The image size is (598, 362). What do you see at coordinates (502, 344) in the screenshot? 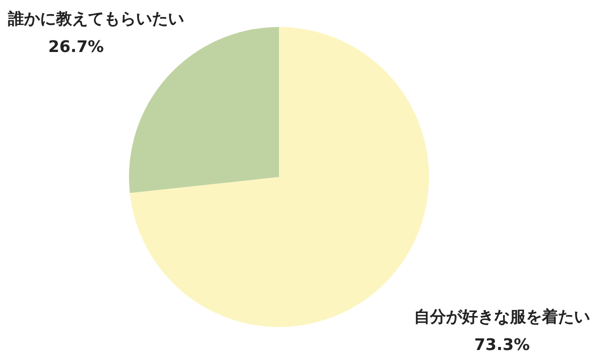
I see `data-label: 73.3%` at bounding box center [502, 344].